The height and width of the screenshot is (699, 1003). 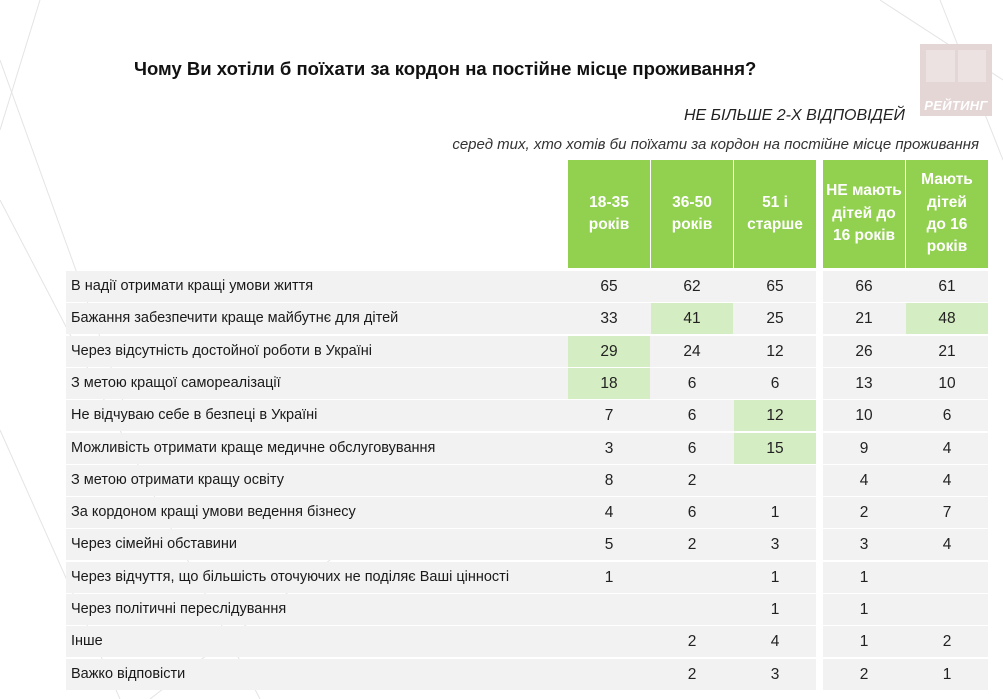 What do you see at coordinates (194, 415) in the screenshot?
I see `row-label: Не відчуваю себе в безпеці в Україні` at bounding box center [194, 415].